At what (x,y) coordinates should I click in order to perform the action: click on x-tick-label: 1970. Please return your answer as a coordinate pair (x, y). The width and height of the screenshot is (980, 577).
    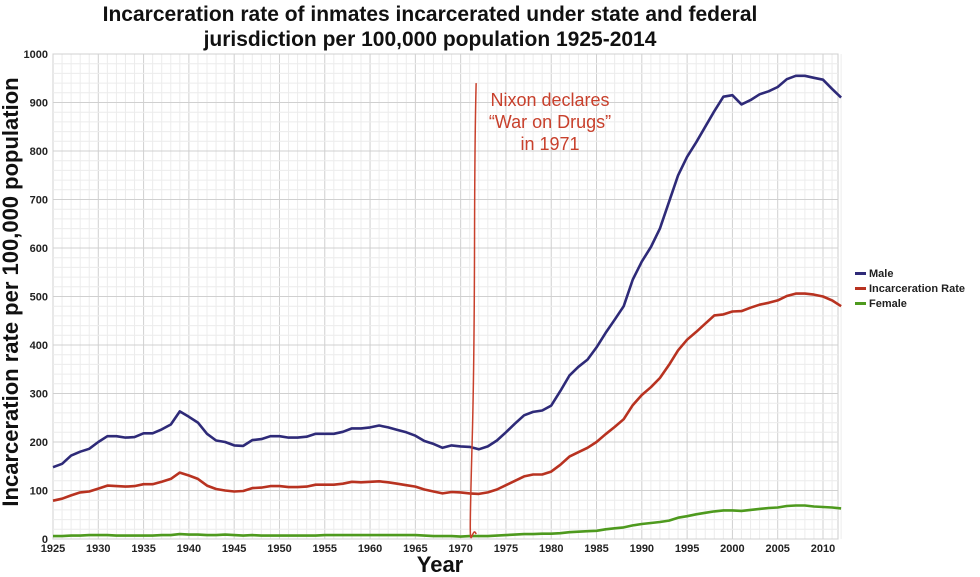
    Looking at the image, I should click on (460, 549).